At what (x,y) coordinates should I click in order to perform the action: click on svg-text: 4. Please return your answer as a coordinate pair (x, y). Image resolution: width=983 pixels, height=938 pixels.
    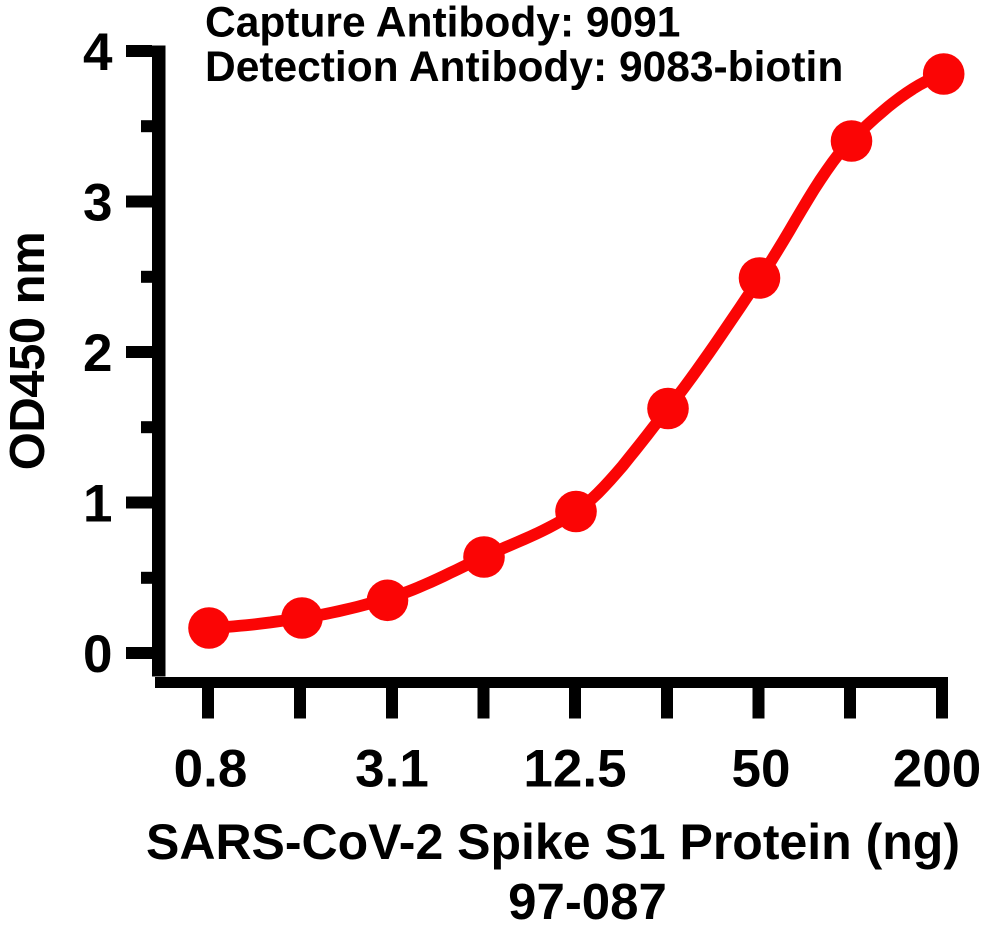
    Looking at the image, I should click on (98, 52).